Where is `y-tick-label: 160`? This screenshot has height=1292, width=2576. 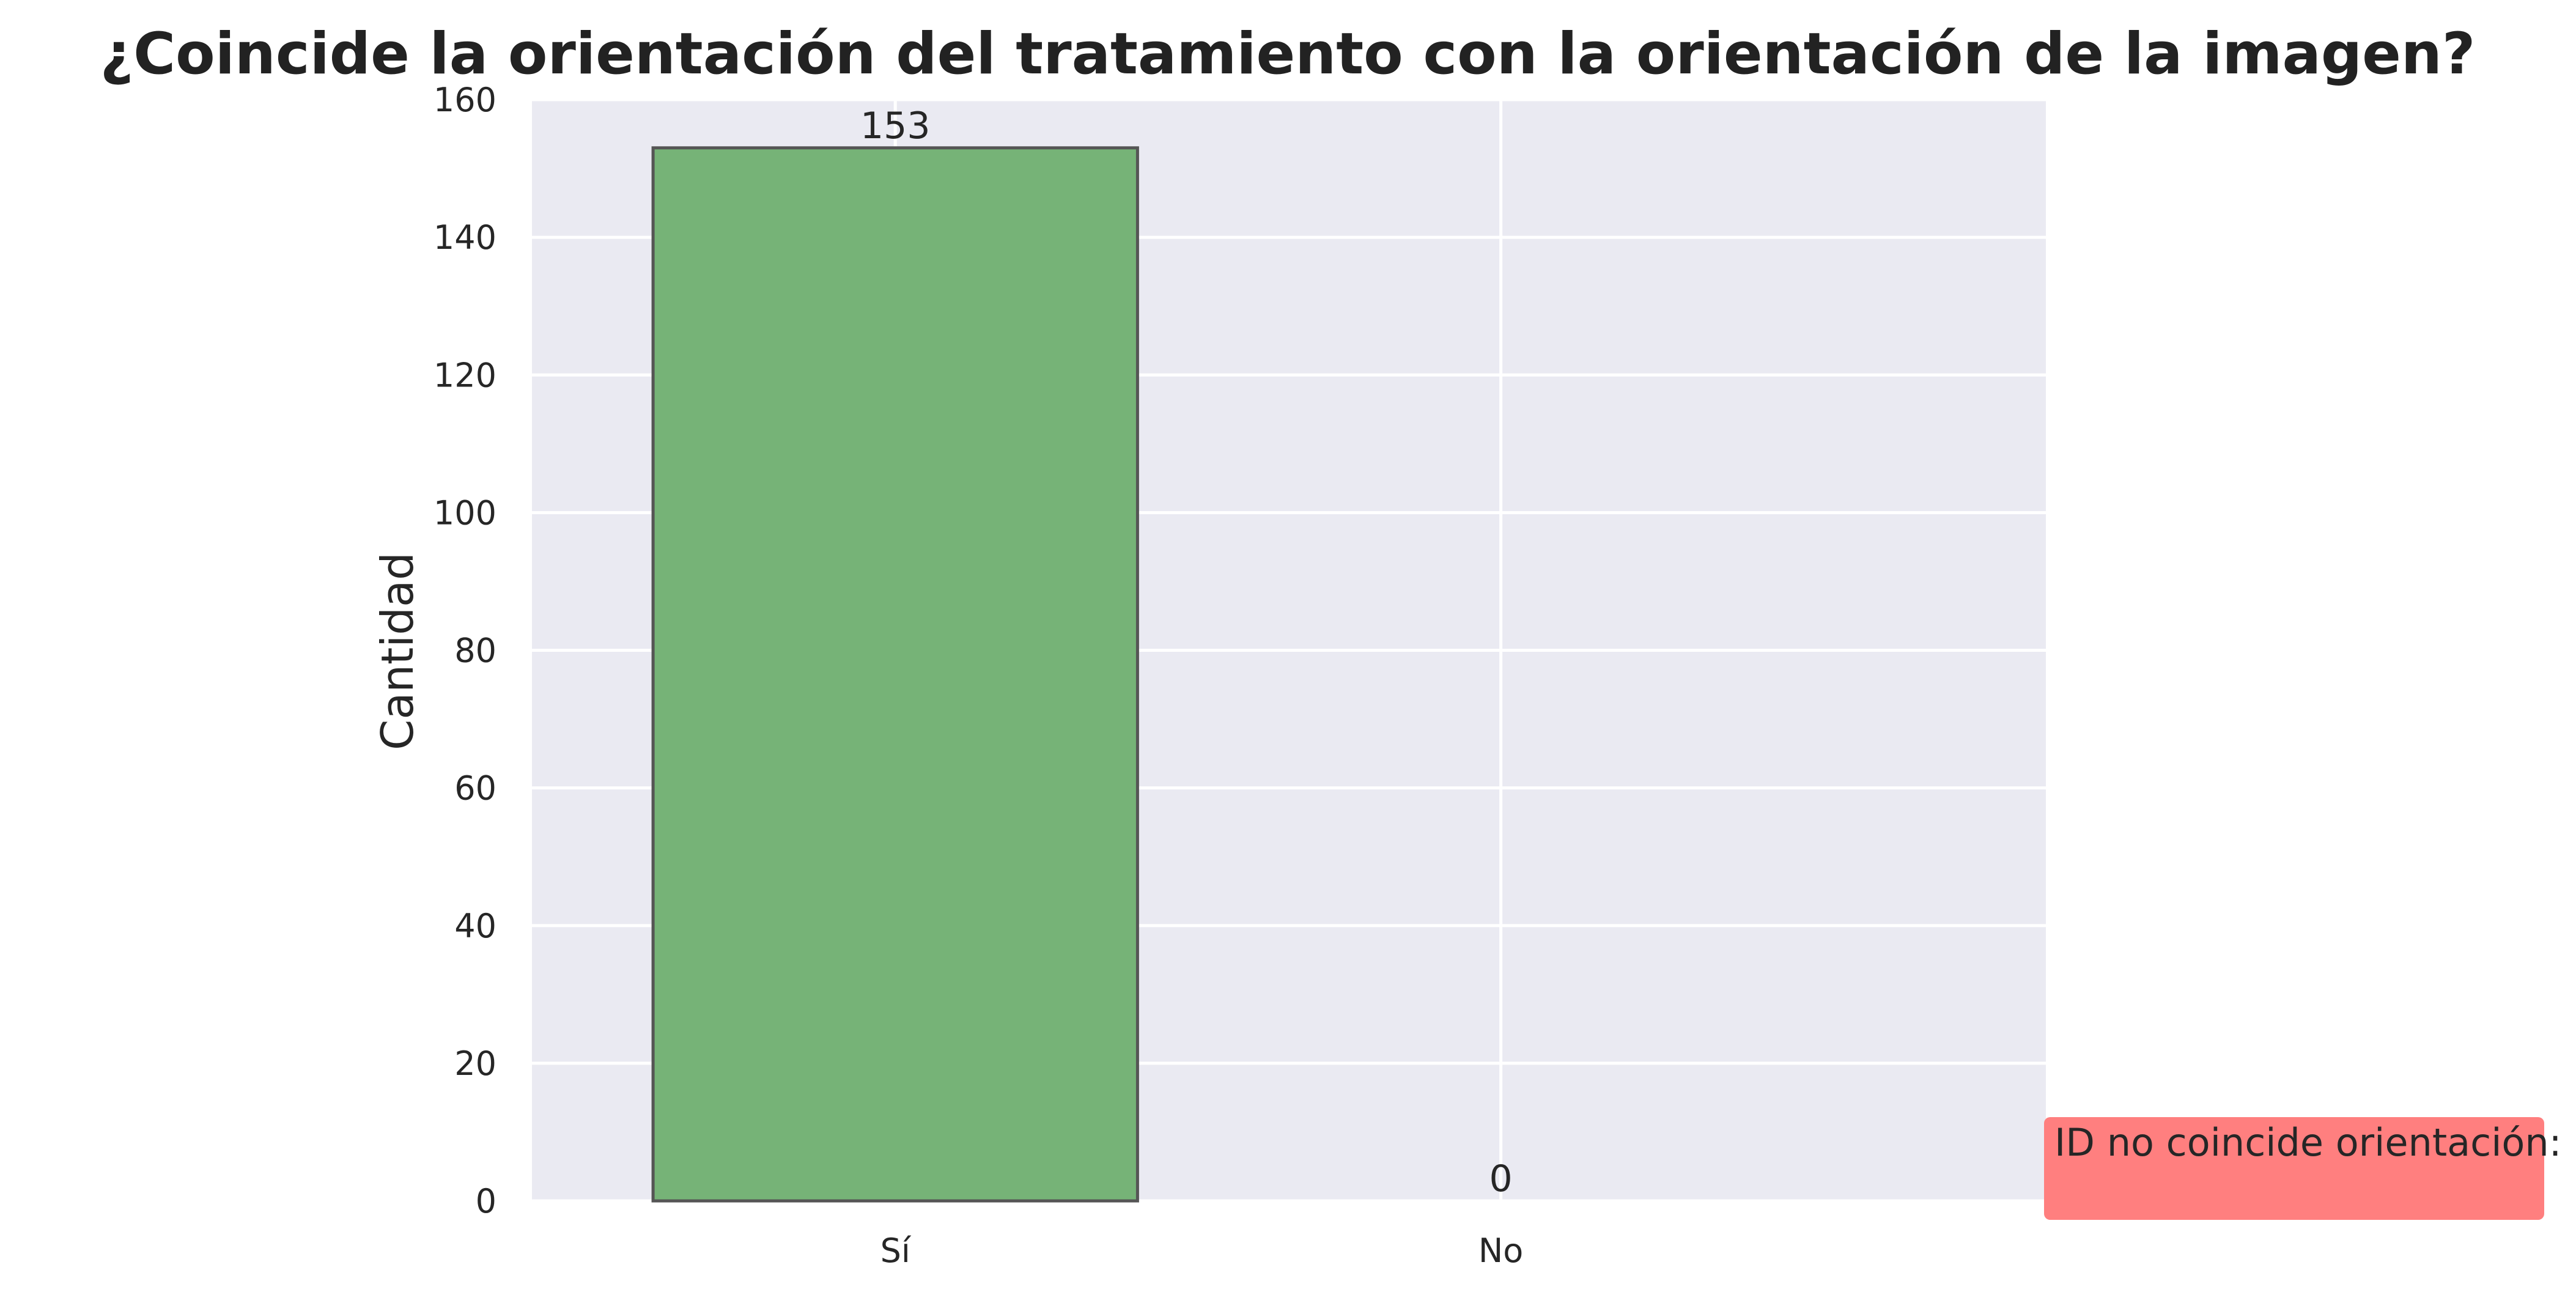 y-tick-label: 160 is located at coordinates (465, 100).